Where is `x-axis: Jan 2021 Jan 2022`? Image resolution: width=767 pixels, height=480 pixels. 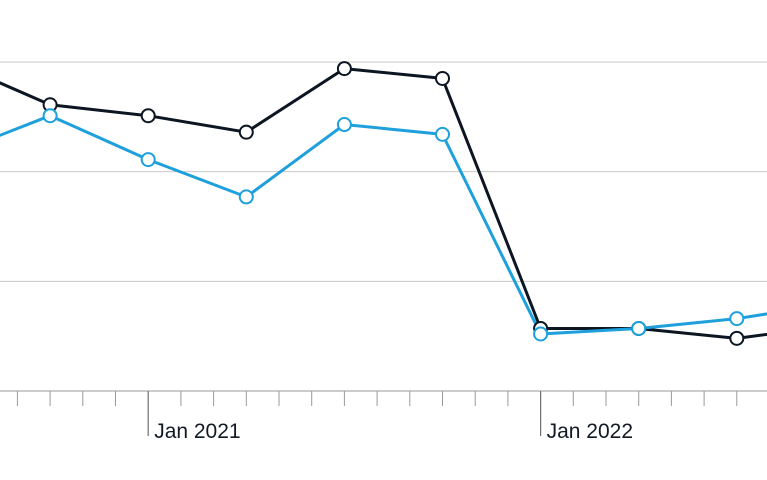
x-axis: Jan 2021 Jan 2022 is located at coordinates (383, 416).